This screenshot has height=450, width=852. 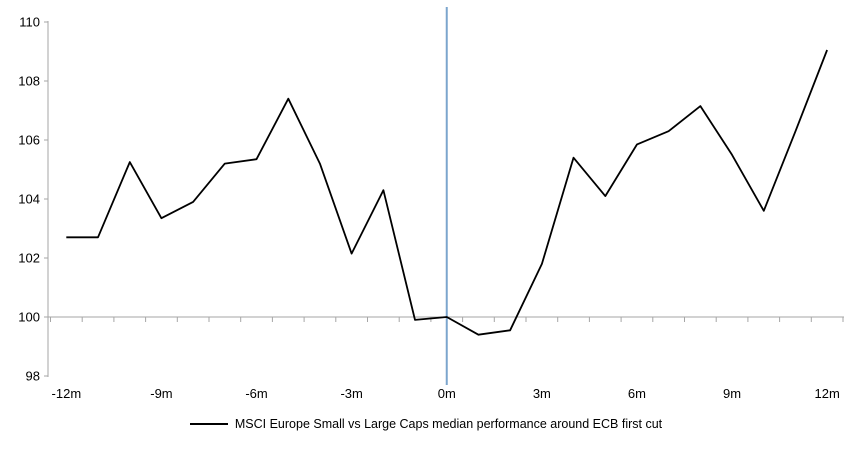 I want to click on x-tick-label: -12m, so click(x=67, y=393).